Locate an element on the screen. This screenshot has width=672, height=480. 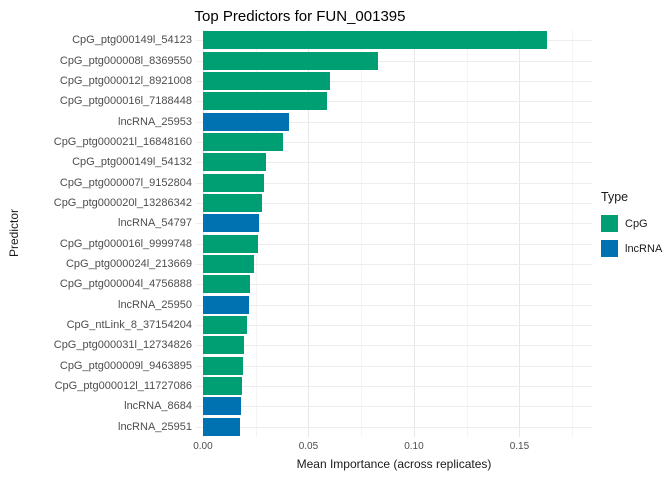
y-tick-label: lncRNA_8684 is located at coordinates (158, 406).